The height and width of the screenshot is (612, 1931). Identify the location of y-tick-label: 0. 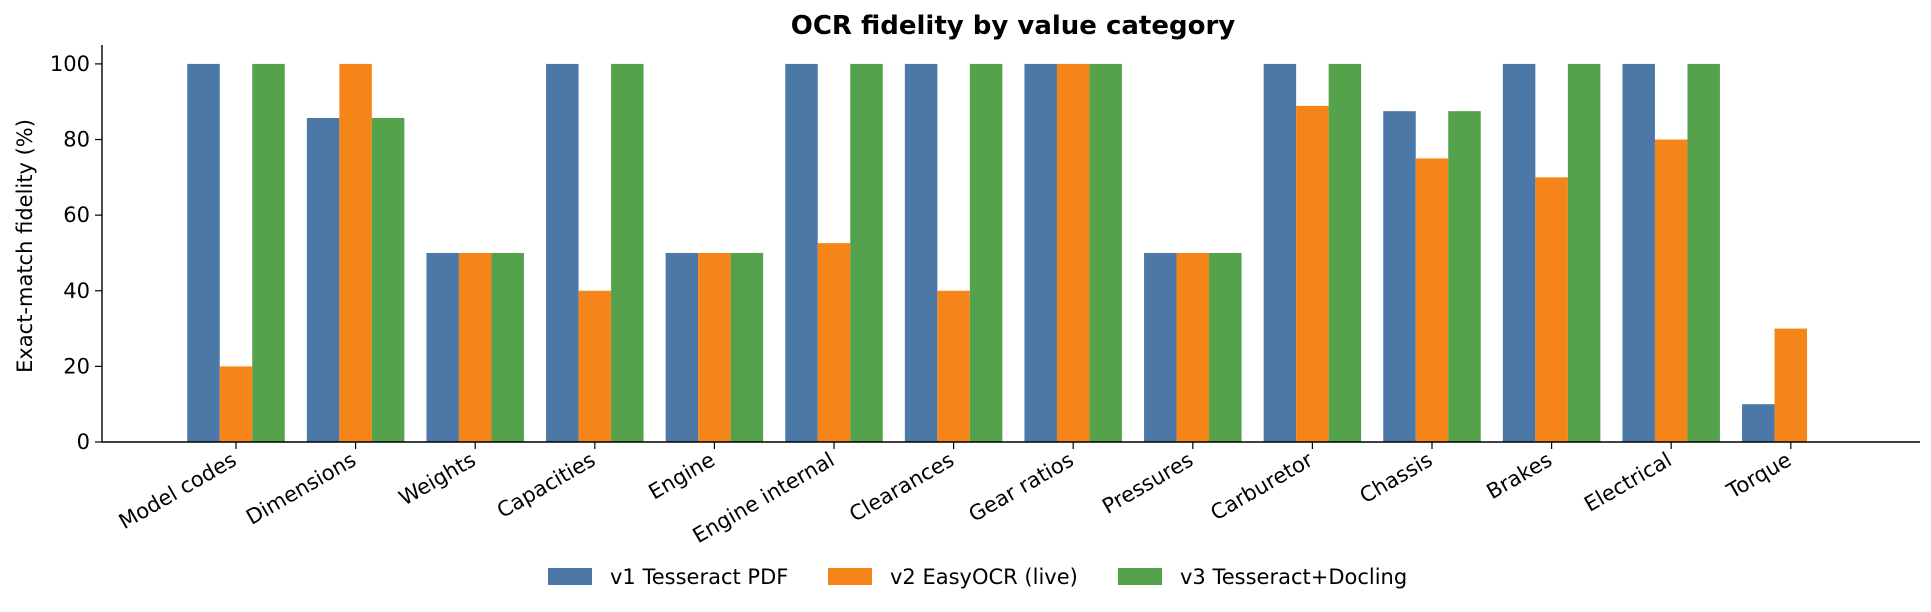
(83, 442).